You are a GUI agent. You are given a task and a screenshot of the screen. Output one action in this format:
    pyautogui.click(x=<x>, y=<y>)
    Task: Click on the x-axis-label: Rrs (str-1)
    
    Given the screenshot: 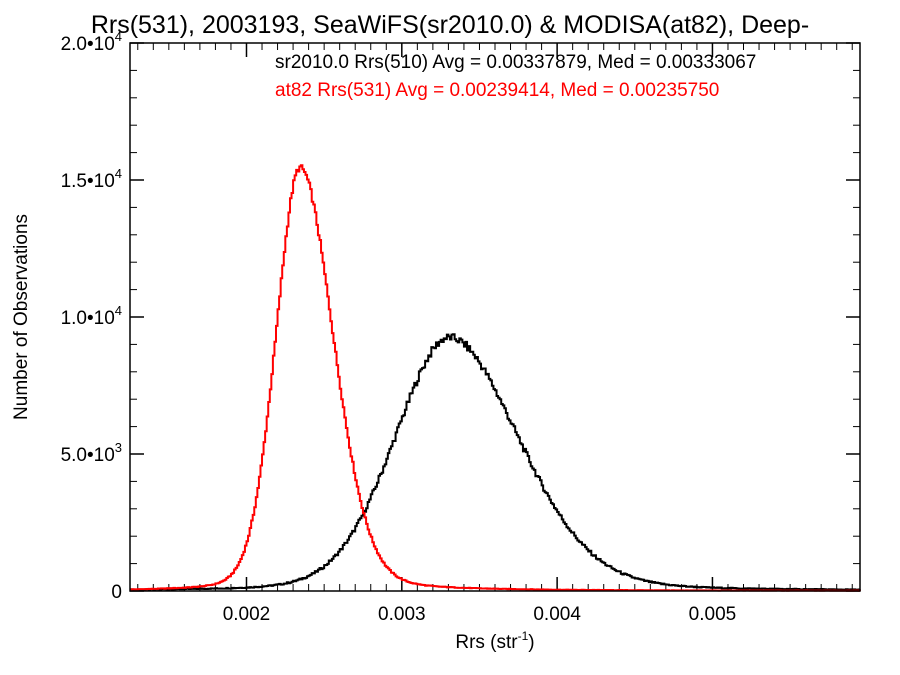 What is the action you would take?
    pyautogui.click(x=494, y=641)
    